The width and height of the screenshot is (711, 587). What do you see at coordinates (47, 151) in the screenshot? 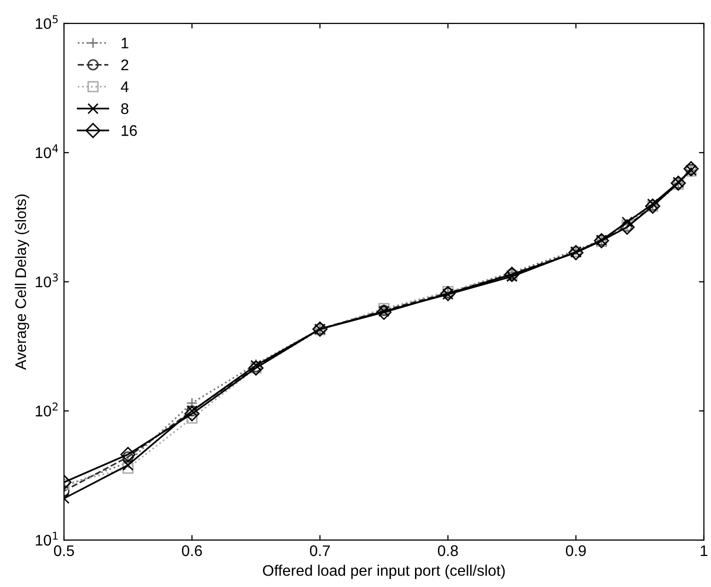
I see `y-tick-label: 10$^{4}$` at bounding box center [47, 151].